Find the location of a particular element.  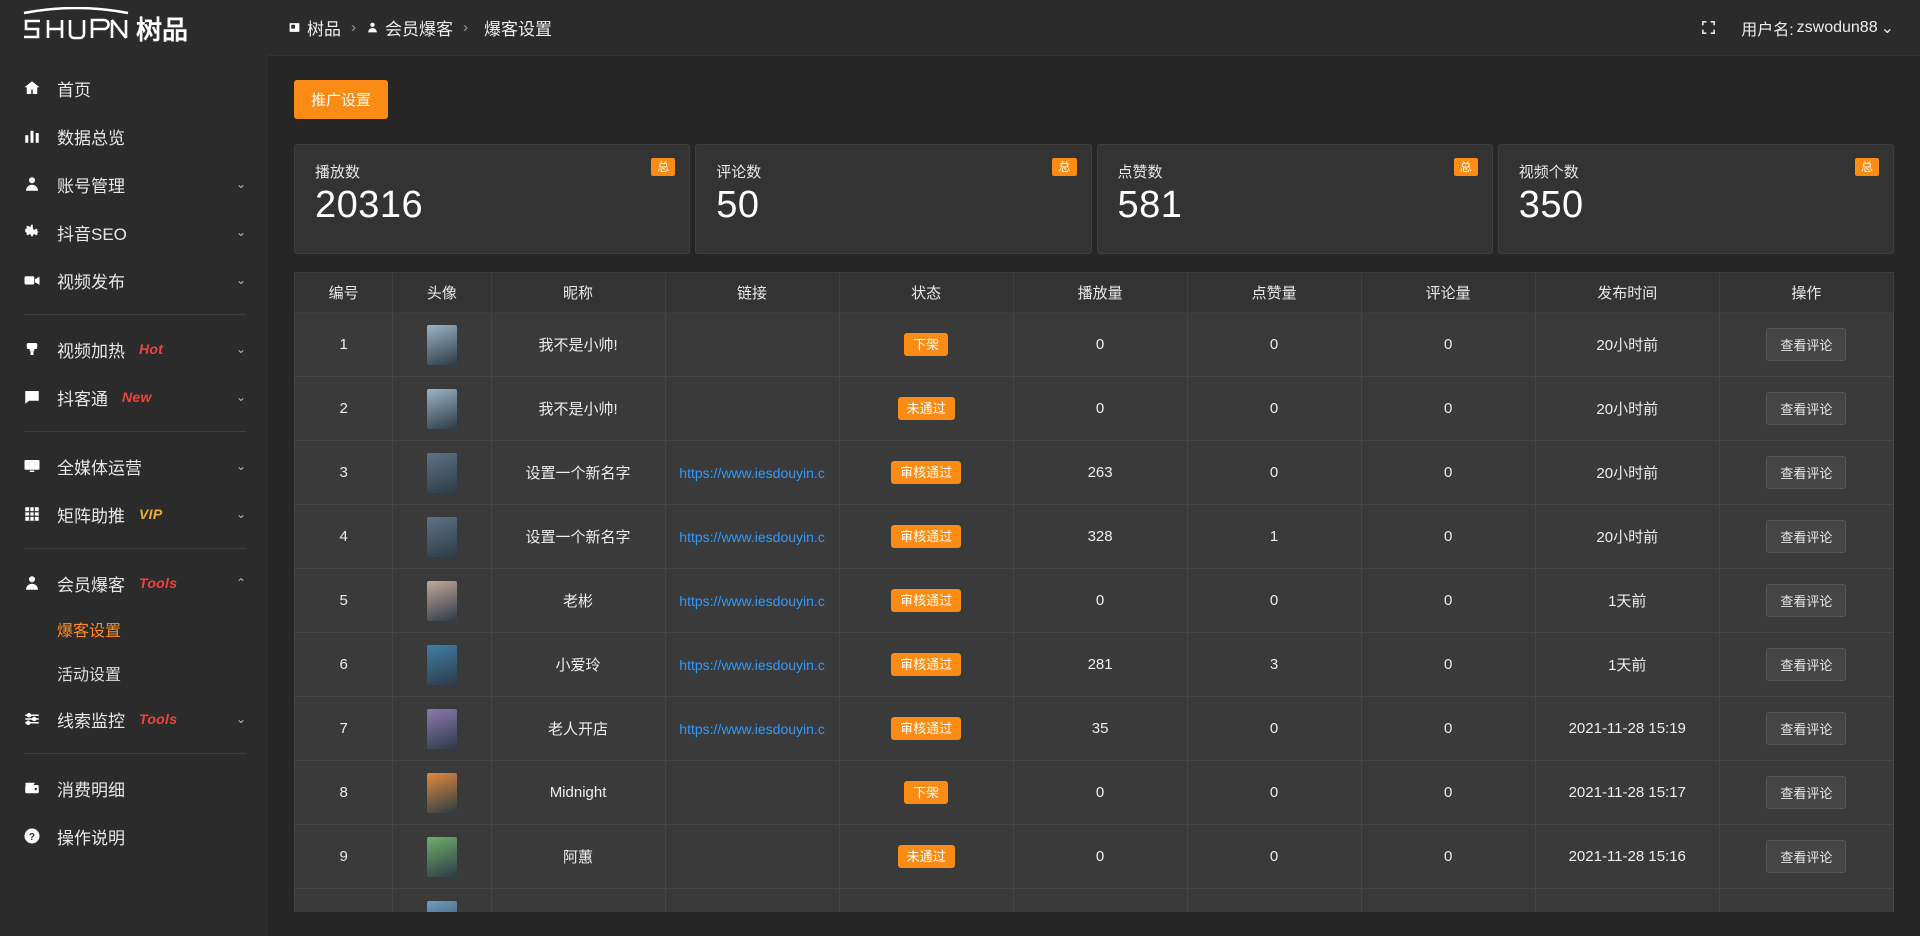

cell-comments: 0 is located at coordinates (1448, 344).